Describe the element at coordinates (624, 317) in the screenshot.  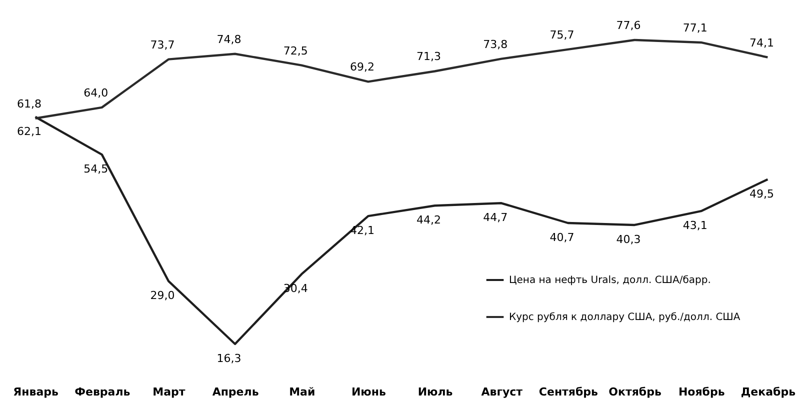
I see `legend-label: Курс рубля к доллару США, руб./долл. США` at that location.